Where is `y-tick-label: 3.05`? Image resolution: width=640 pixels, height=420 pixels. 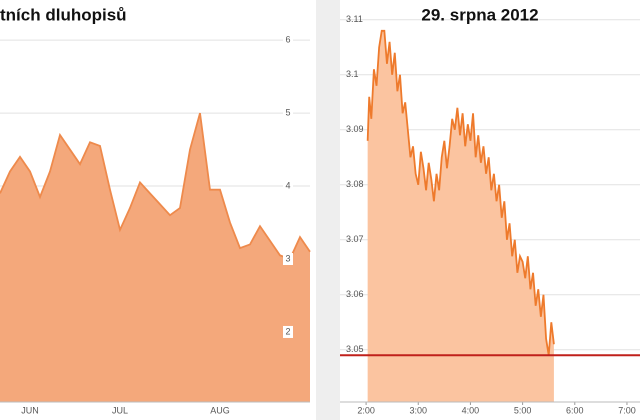
y-tick-label: 3.05 is located at coordinates (355, 349).